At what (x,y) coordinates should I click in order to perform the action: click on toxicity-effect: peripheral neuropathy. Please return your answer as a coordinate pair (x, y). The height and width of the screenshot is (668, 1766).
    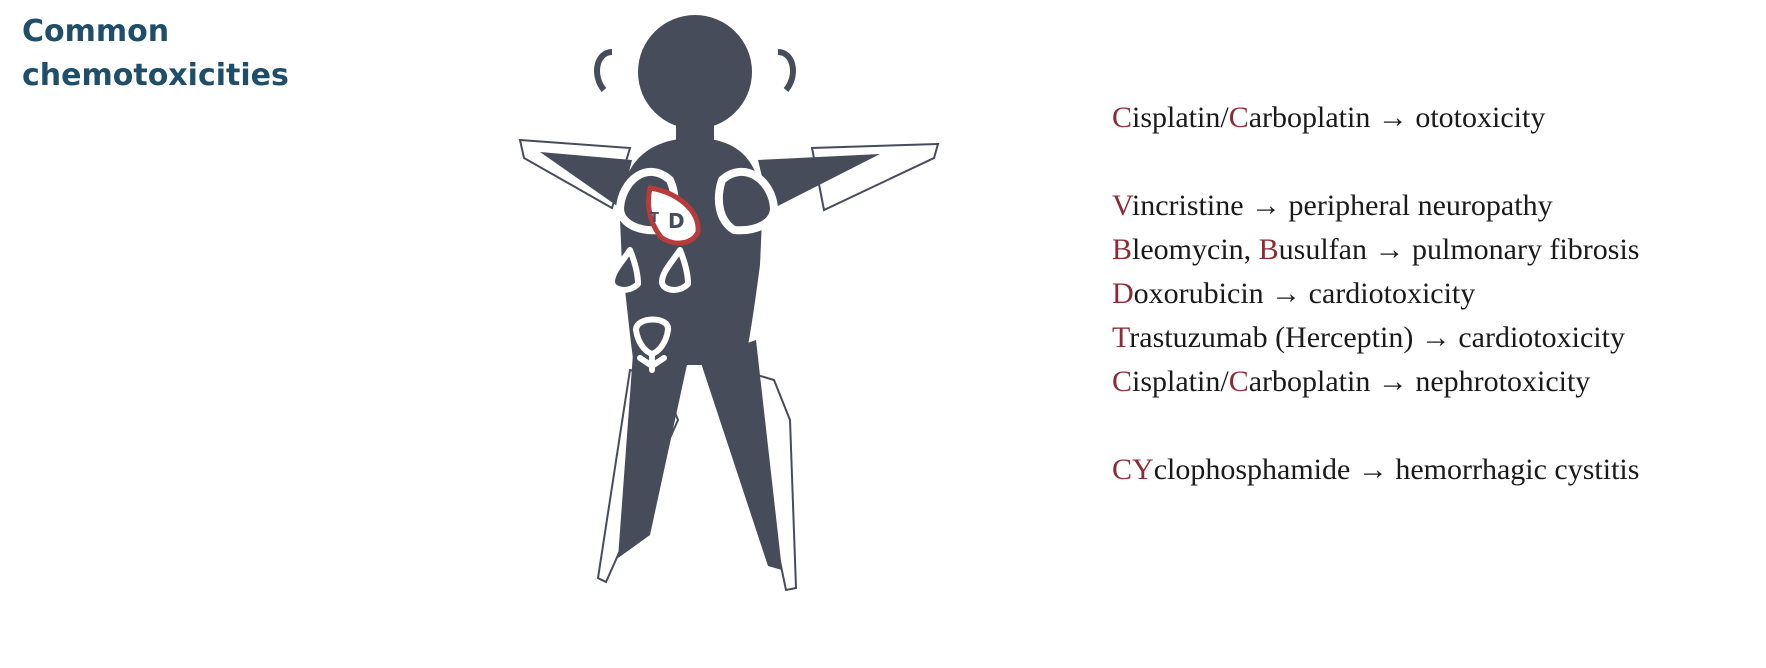
    Looking at the image, I should click on (1420, 205).